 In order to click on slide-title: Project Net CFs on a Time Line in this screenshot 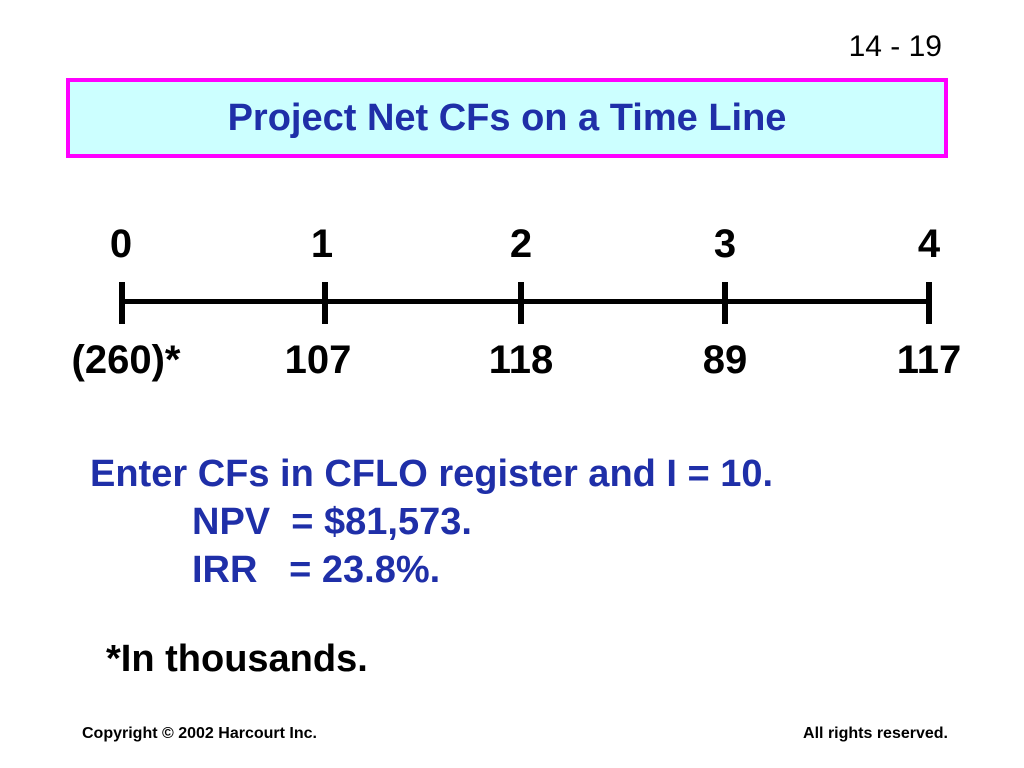, I will do `click(507, 117)`.